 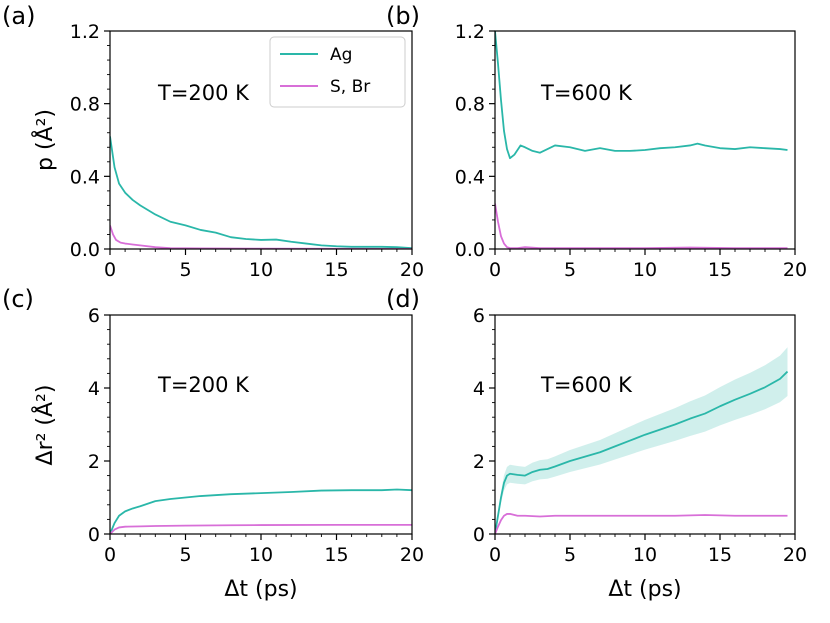 What do you see at coordinates (44, 425) in the screenshot?
I see `y-axis-label: Δr² (Å²)` at bounding box center [44, 425].